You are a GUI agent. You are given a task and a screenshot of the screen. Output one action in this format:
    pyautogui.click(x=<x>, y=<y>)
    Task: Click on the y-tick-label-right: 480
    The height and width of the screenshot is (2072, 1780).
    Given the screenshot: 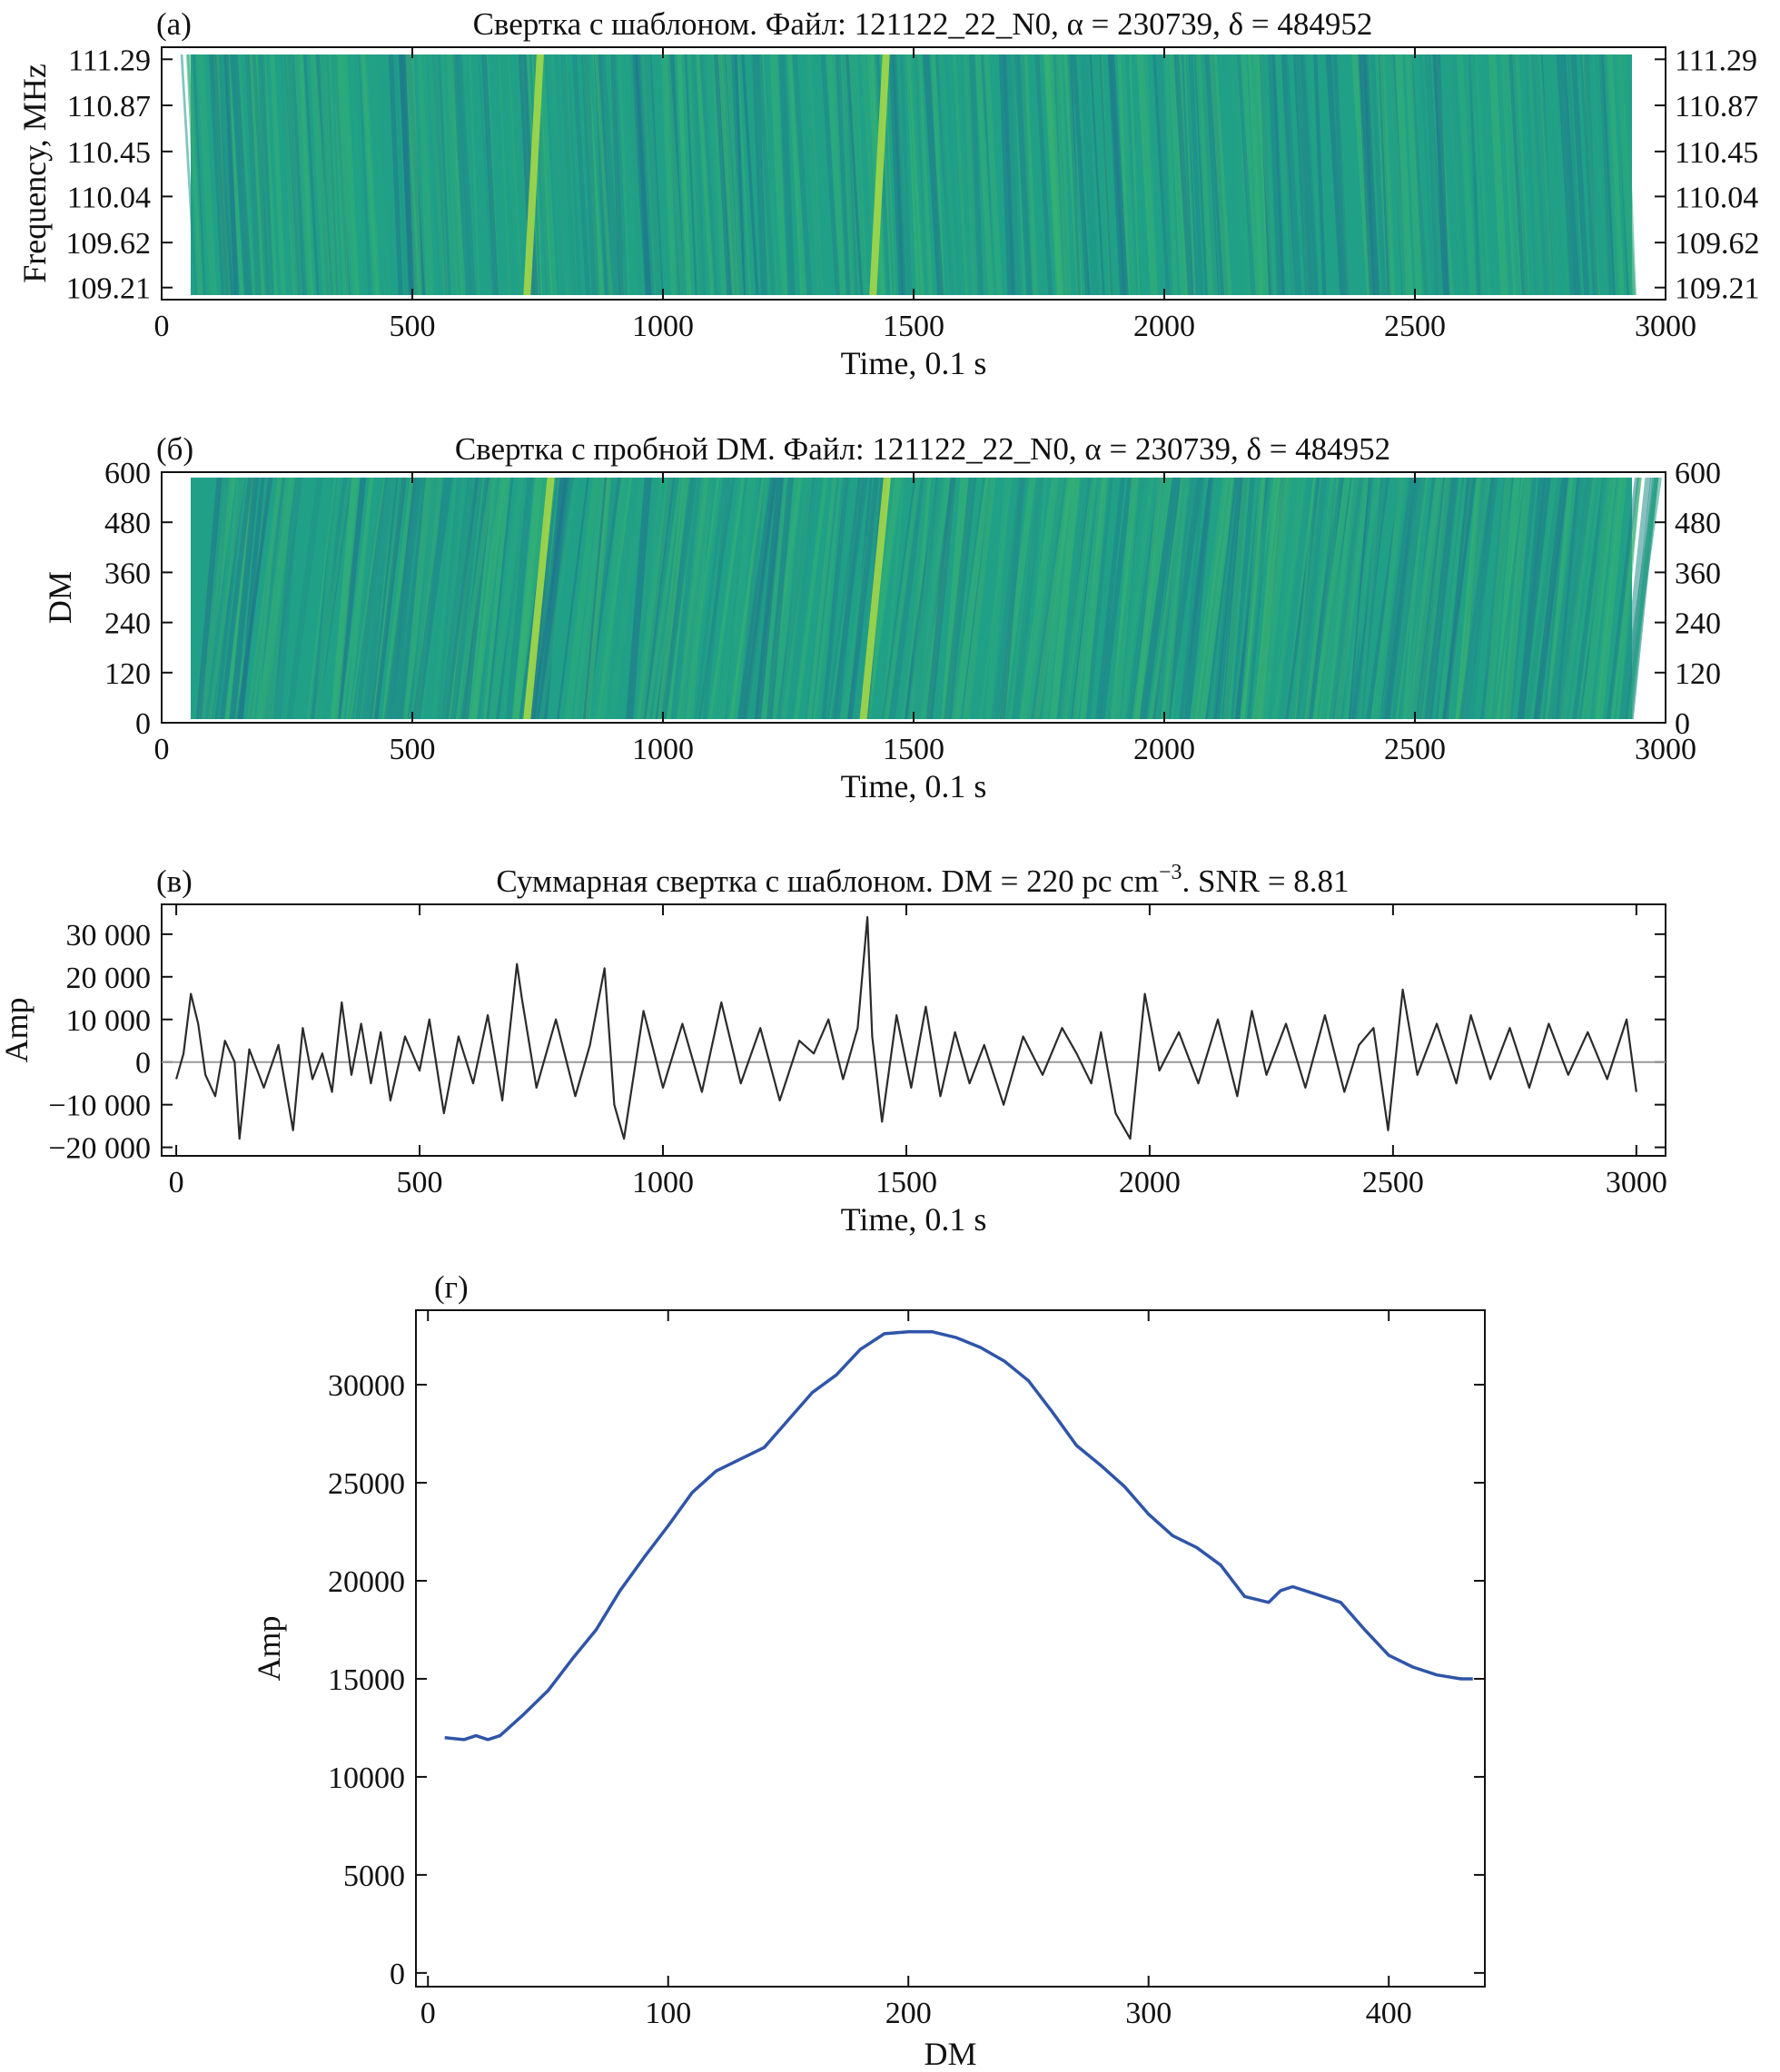 What is the action you would take?
    pyautogui.click(x=1698, y=523)
    